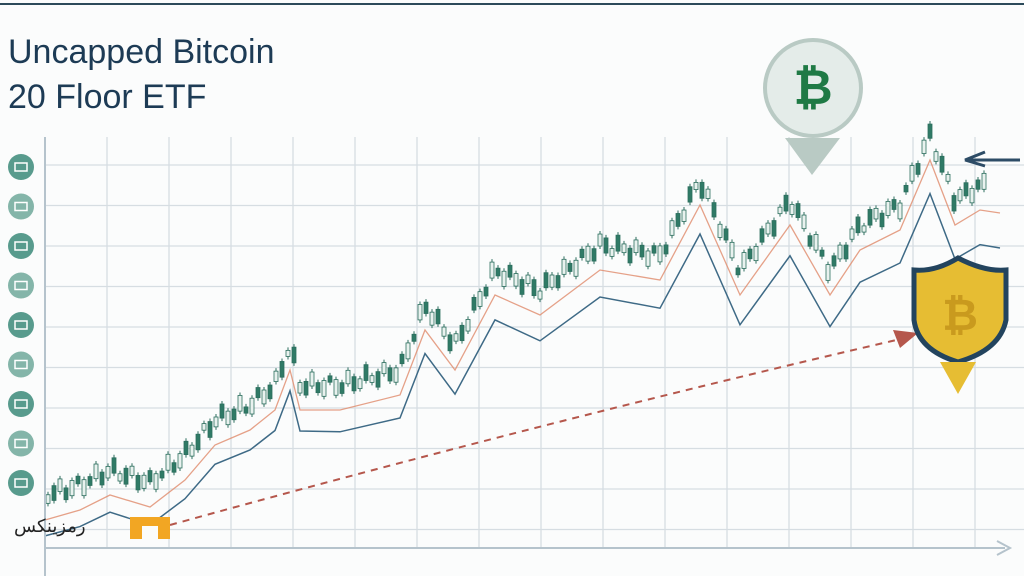  What do you see at coordinates (958, 378) in the screenshot?
I see `shield-tip` at bounding box center [958, 378].